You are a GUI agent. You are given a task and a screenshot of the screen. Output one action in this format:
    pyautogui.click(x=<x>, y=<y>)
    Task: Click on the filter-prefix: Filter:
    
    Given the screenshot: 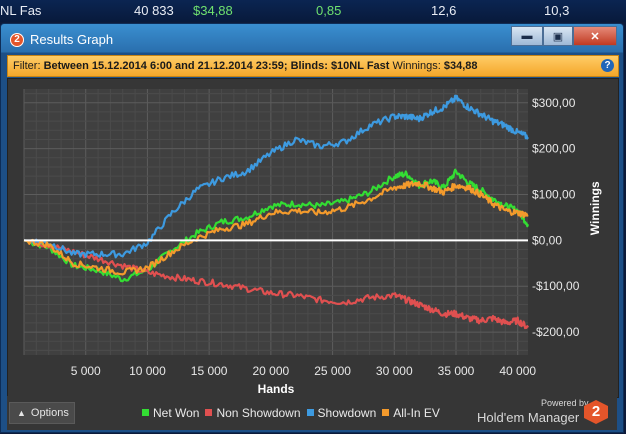 What is the action you would take?
    pyautogui.click(x=27, y=66)
    